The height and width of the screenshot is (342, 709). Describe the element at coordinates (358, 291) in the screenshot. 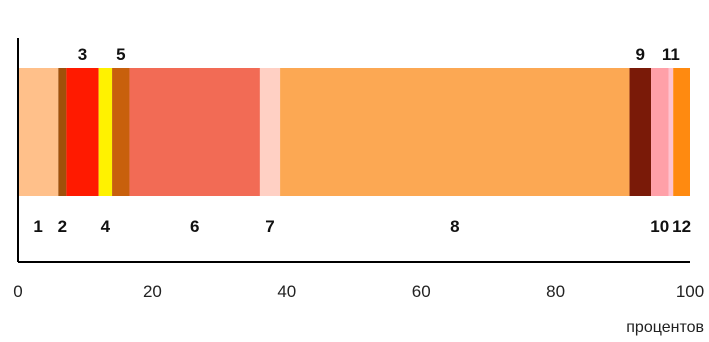

I see `x-tick-labels: 0 20 40 60 80 100` at that location.